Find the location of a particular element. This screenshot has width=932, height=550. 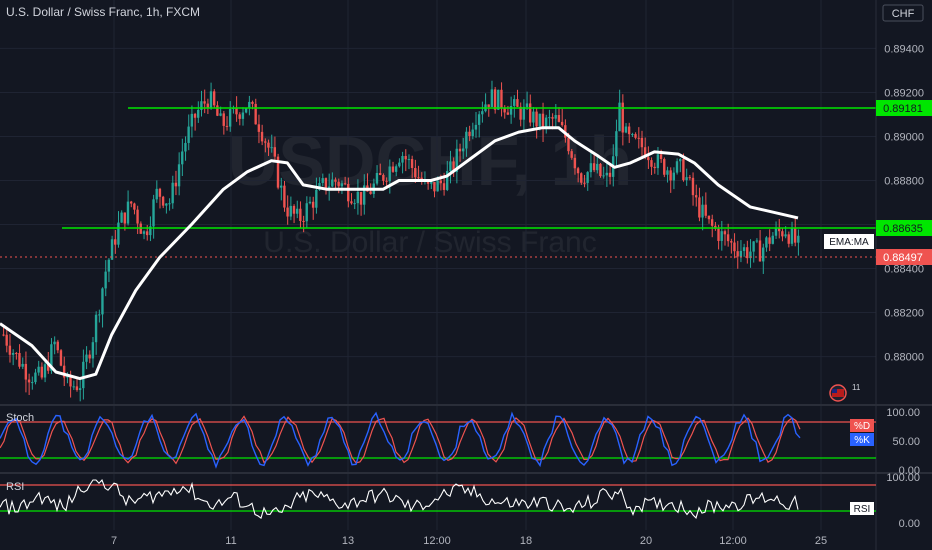

price-tick-label: 0.88200 is located at coordinates (904, 314).